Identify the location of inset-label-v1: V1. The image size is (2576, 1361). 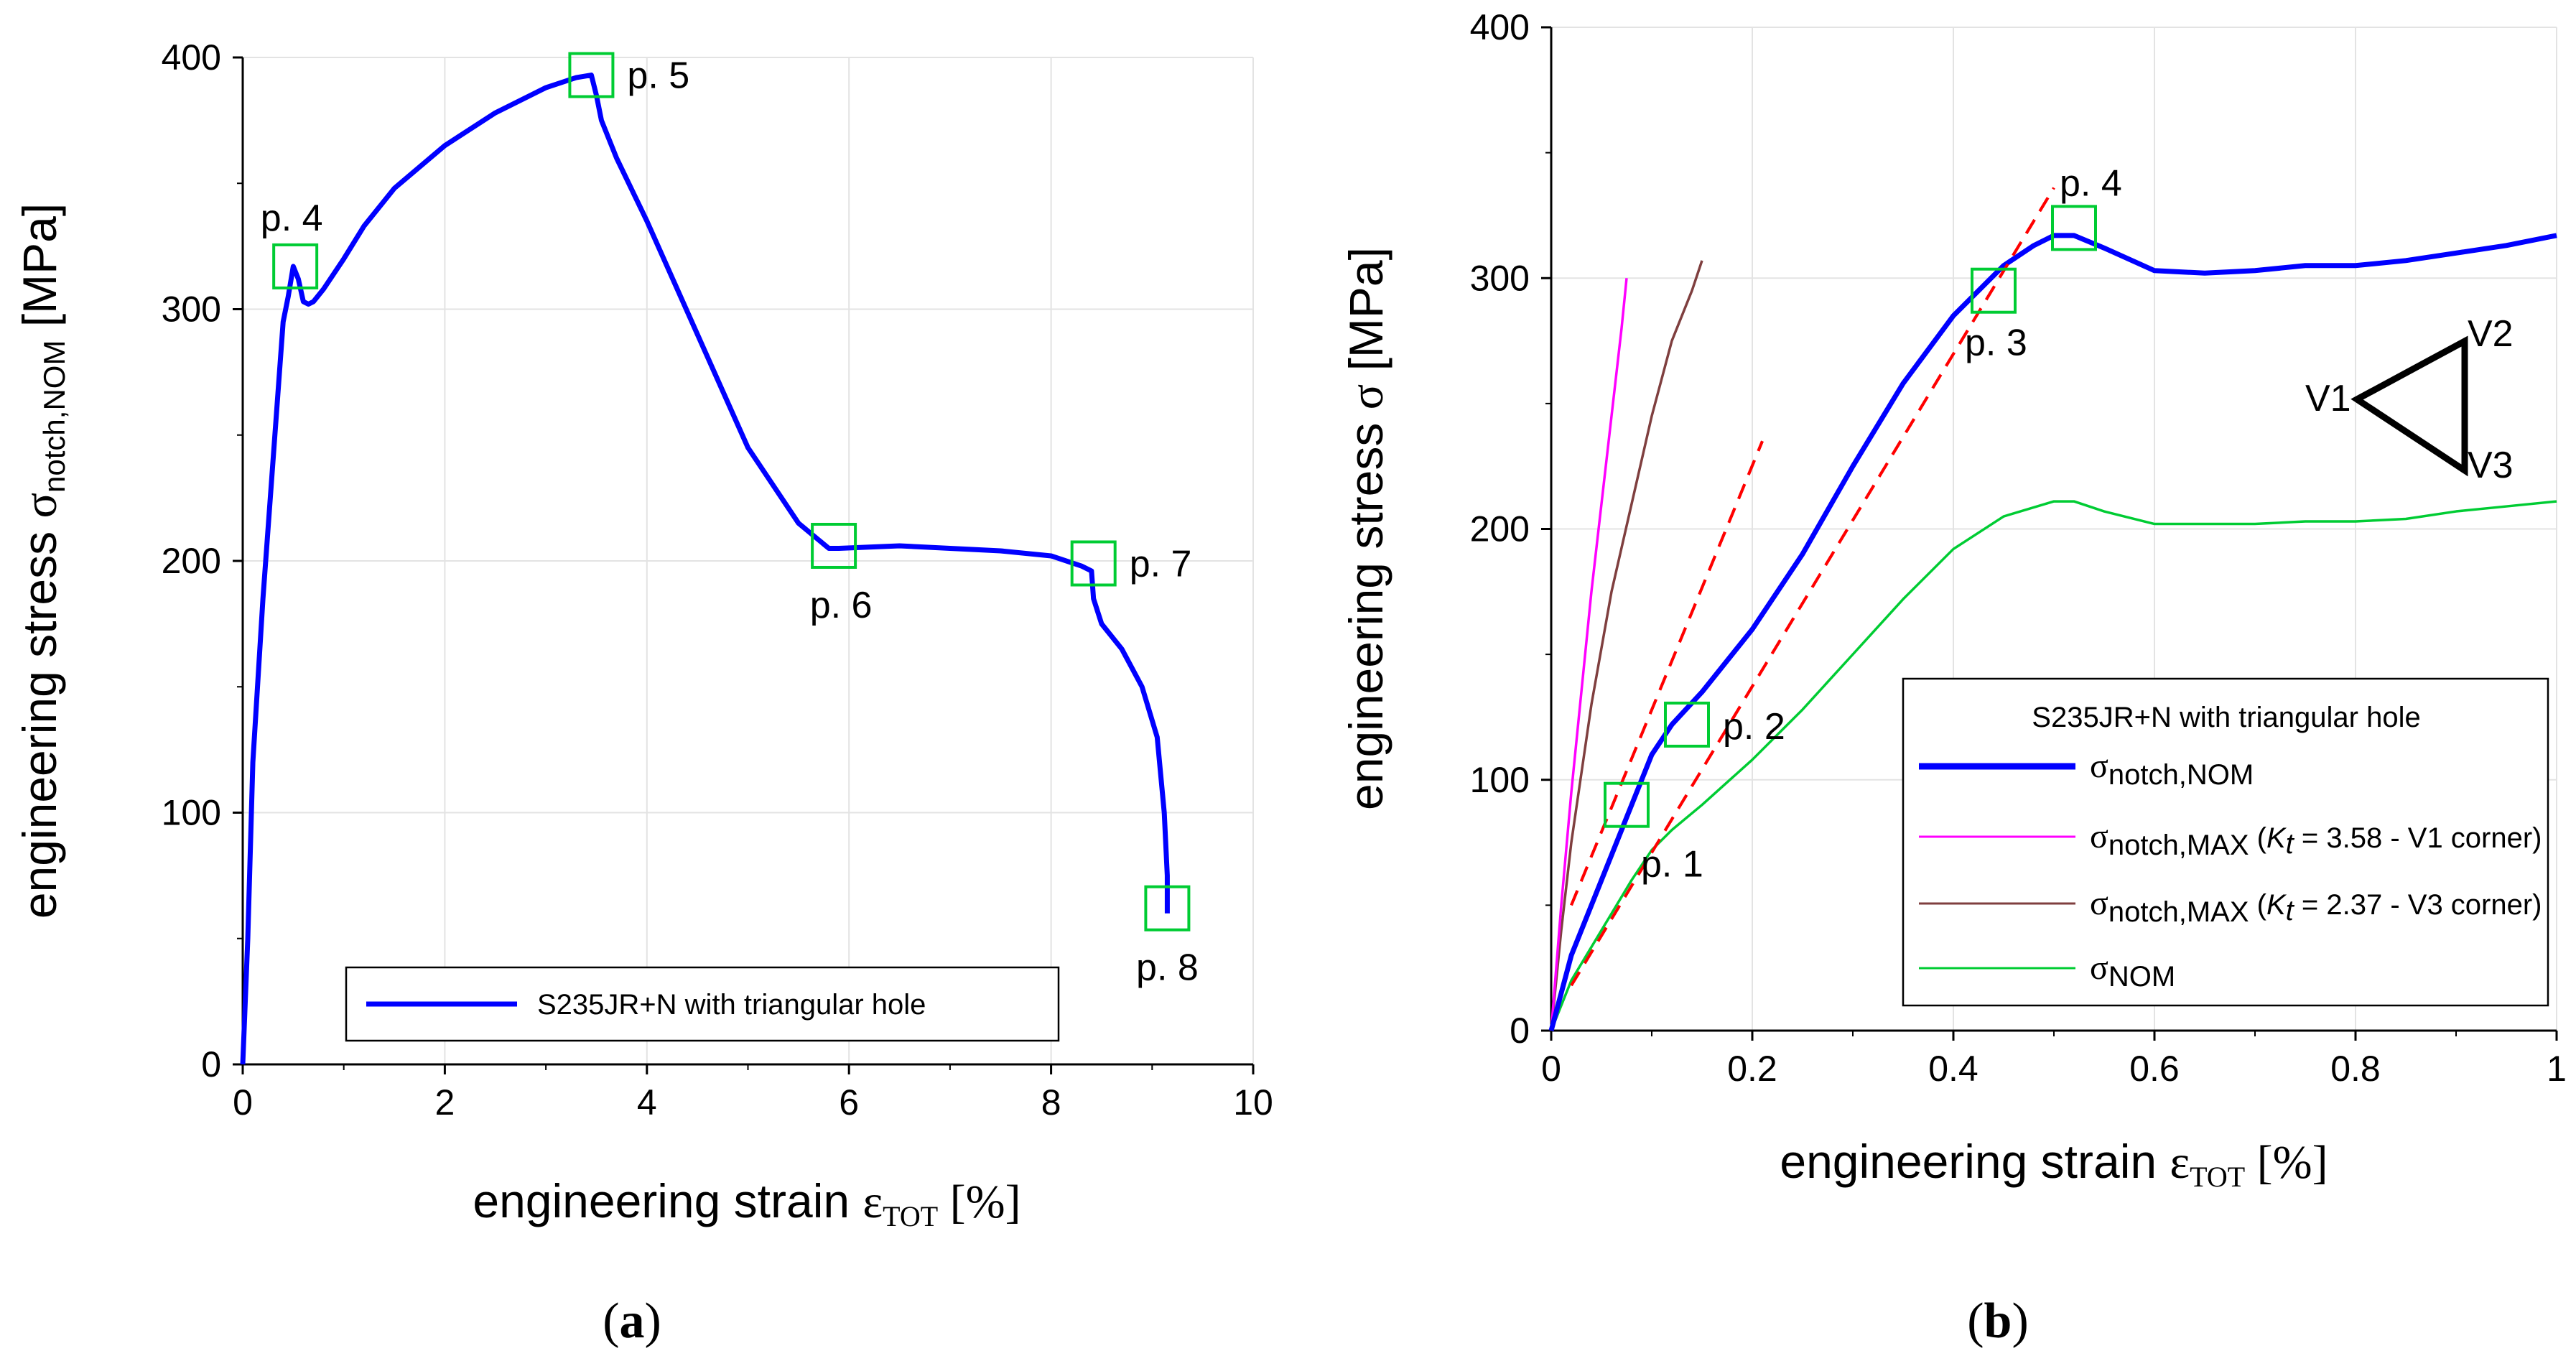
(2328, 398).